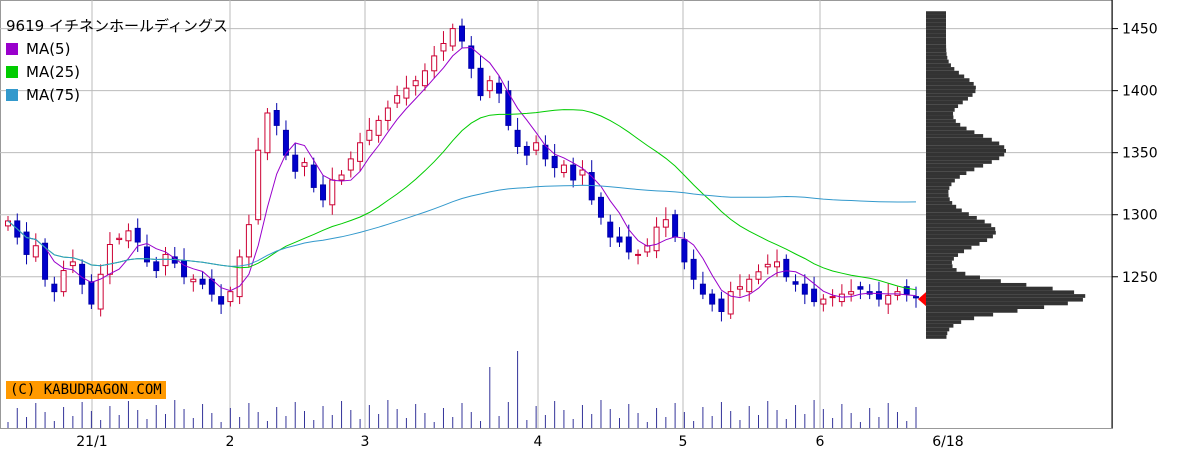 This screenshot has width=1200, height=452. I want to click on y-tick-label: 1450, so click(1140, 30).